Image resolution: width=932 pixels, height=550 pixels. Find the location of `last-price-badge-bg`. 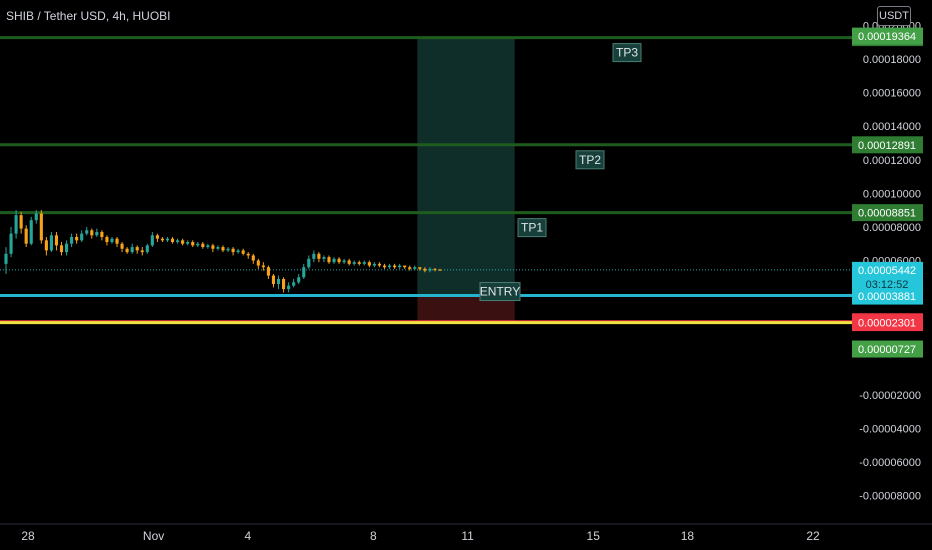

last-price-badge-bg is located at coordinates (887, 276).